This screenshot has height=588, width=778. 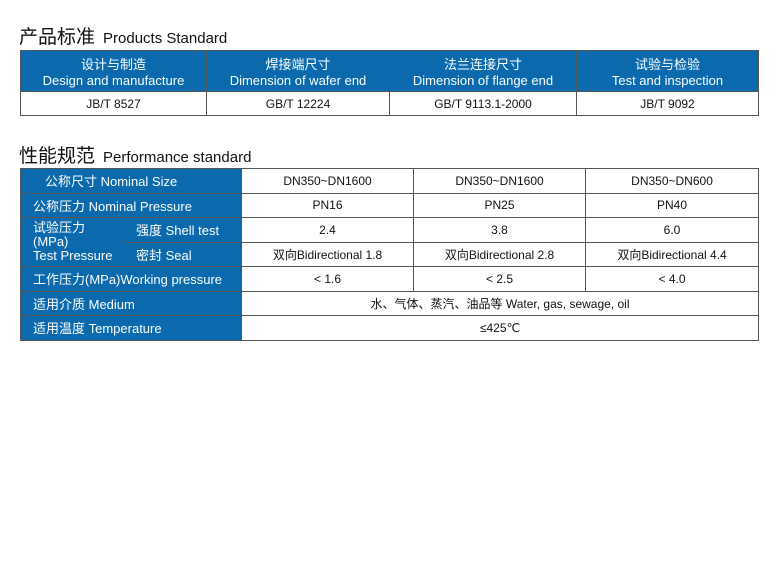 I want to click on cell: 双向Bidirectional 1.8, so click(x=328, y=254).